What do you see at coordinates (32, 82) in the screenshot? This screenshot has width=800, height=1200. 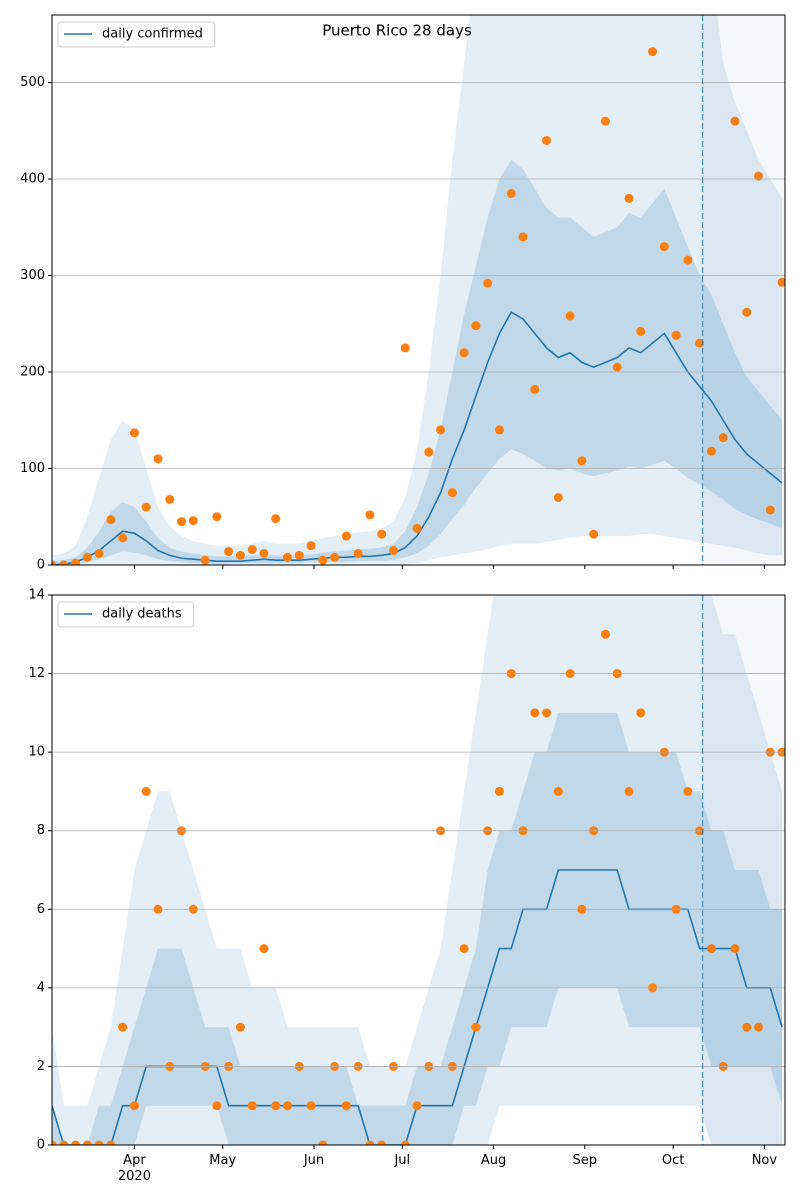 I see `y-tick-label: 500` at bounding box center [32, 82].